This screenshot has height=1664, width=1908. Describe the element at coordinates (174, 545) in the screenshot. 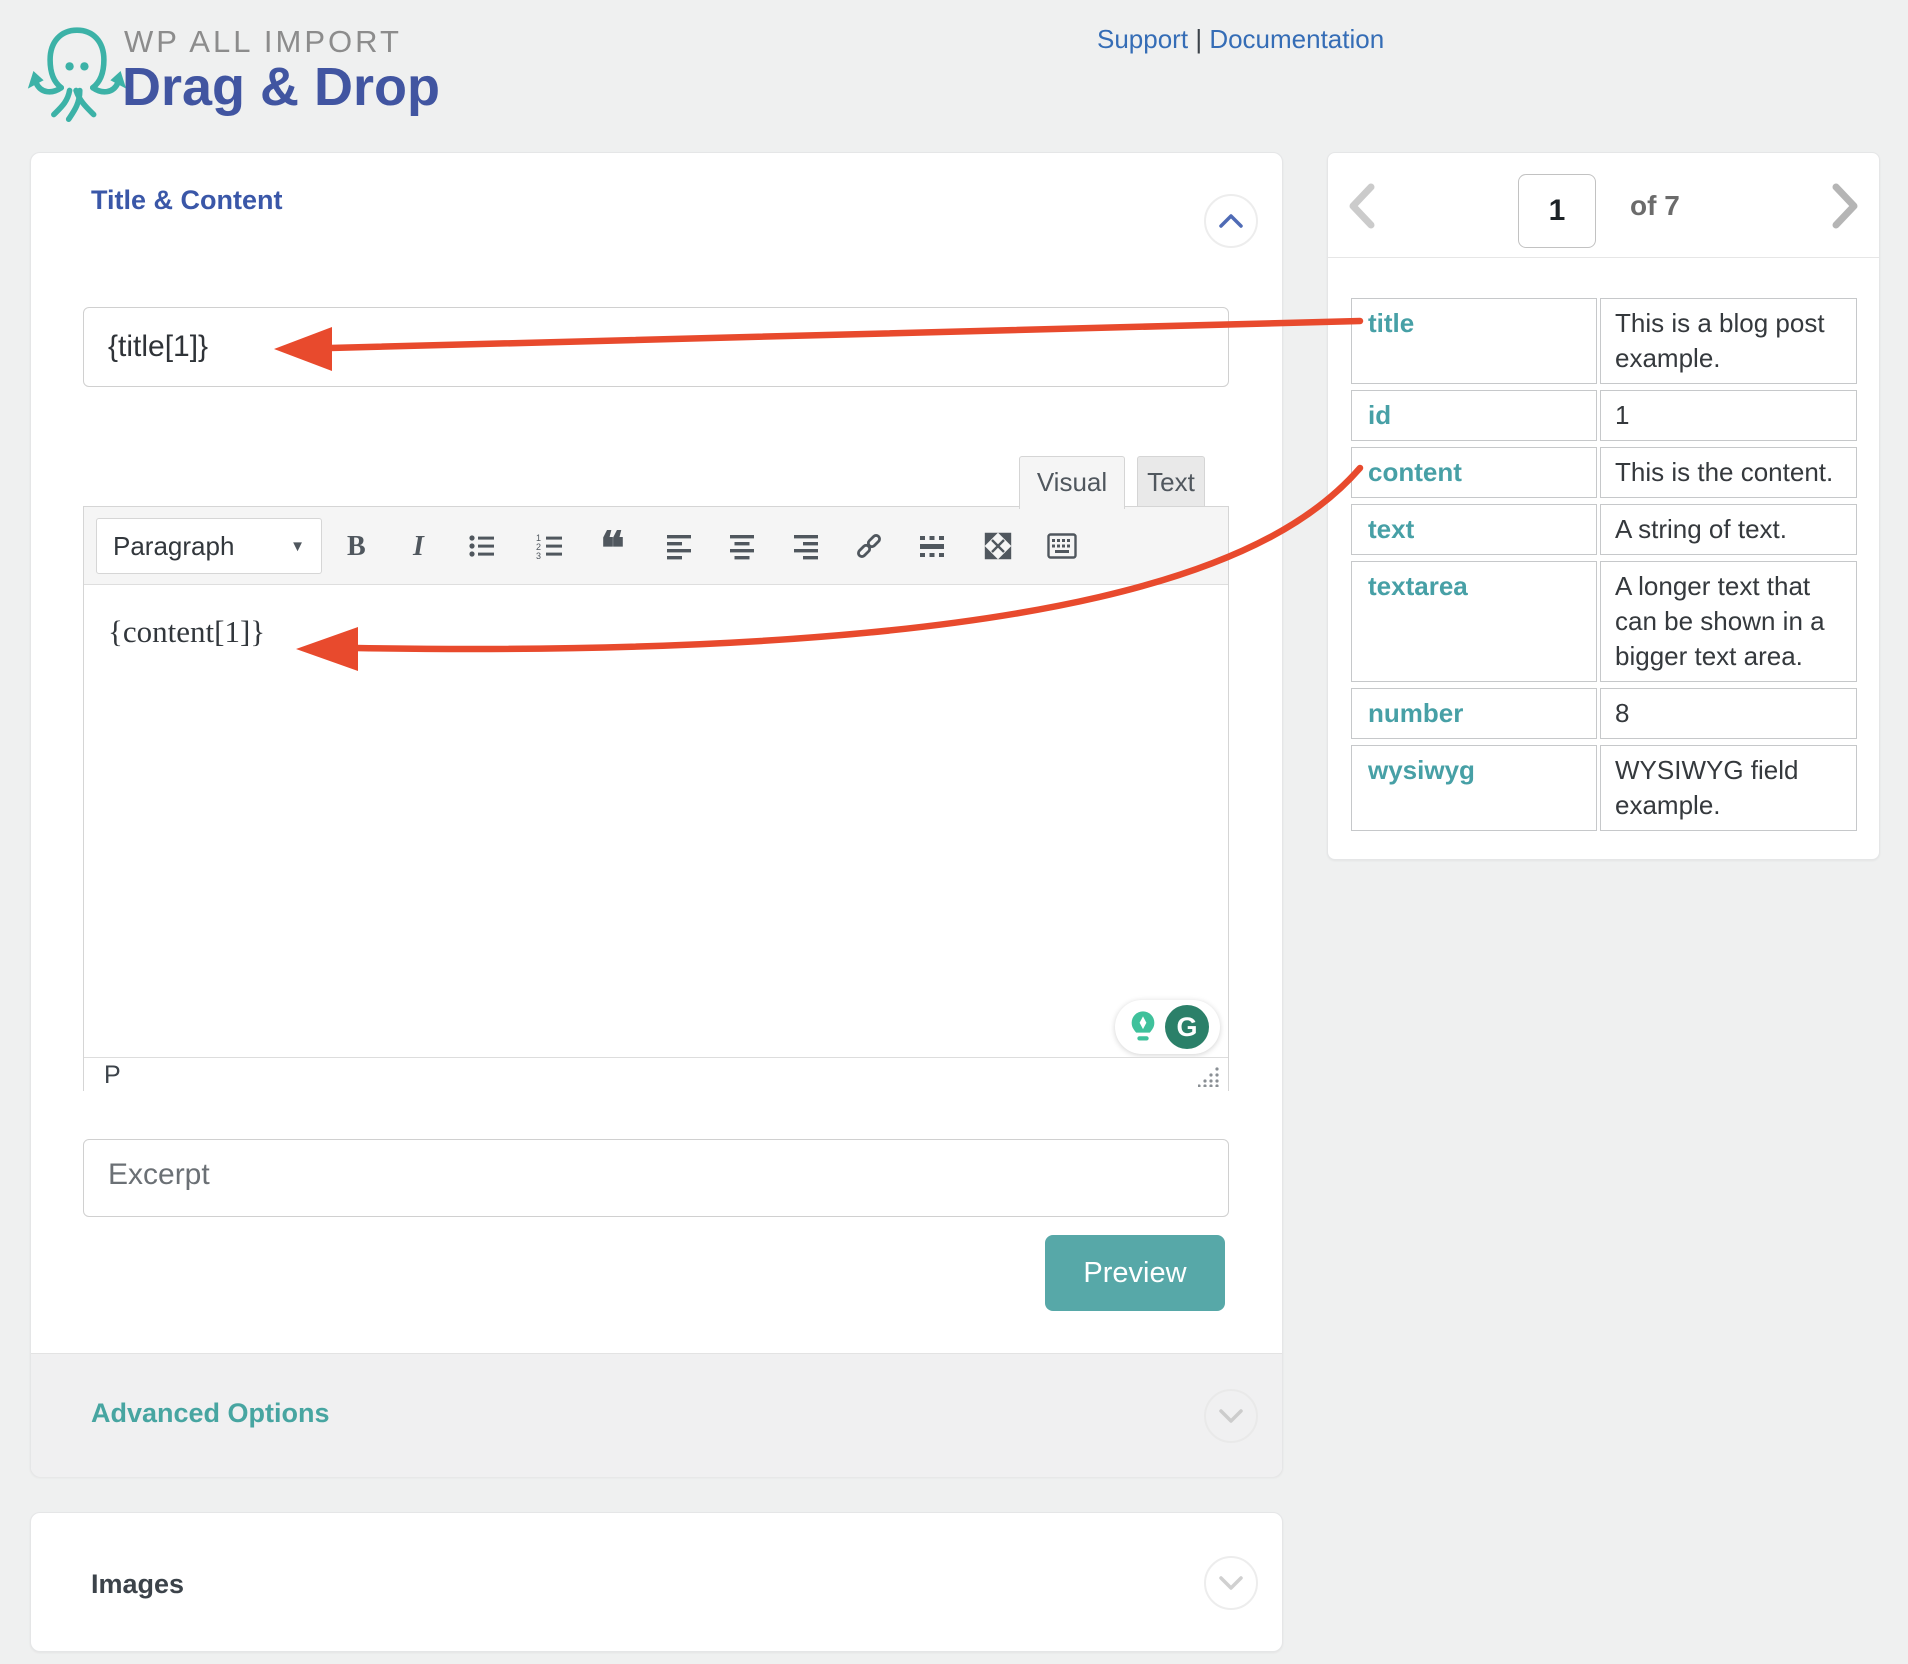

I see `paragraph-format-label: Paragraph` at that location.